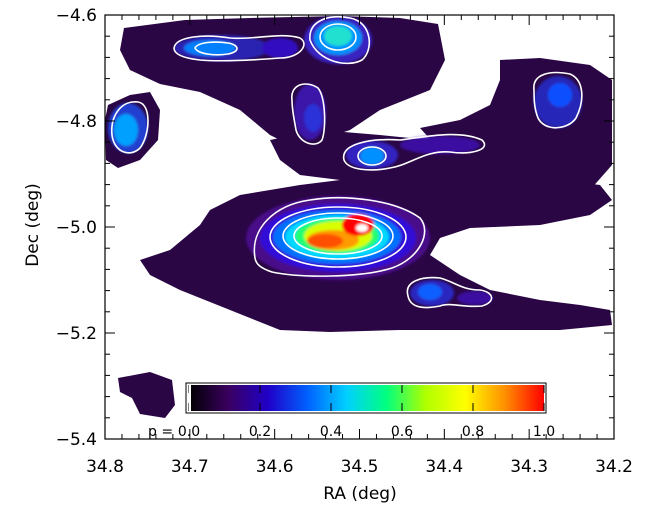  I want to click on blob-central-peak-east, so click(362, 228).